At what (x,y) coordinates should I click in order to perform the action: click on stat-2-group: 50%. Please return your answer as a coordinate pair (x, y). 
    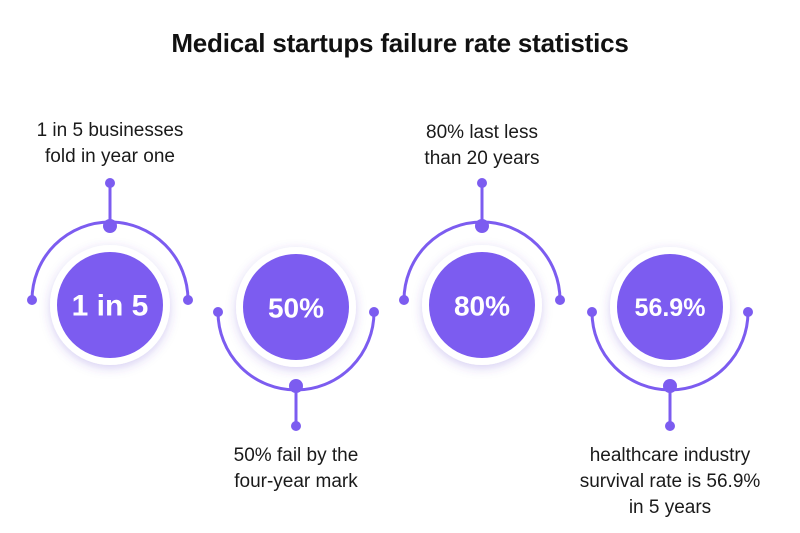
    Looking at the image, I should click on (296, 339).